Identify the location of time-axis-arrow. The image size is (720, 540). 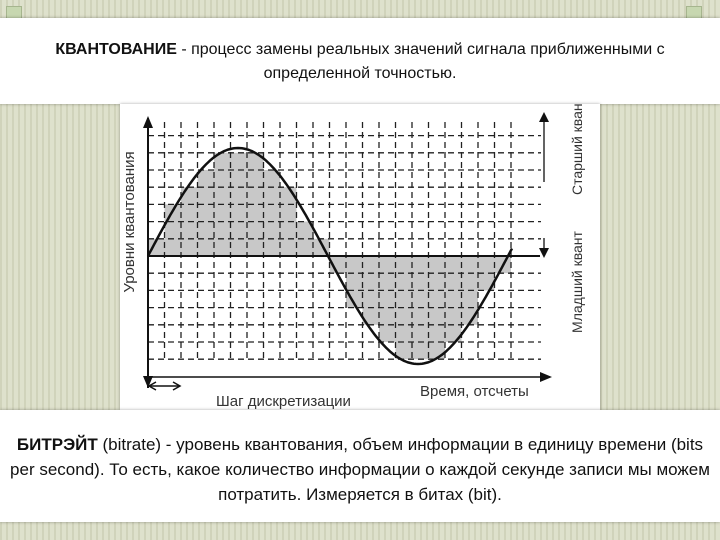
(546, 377).